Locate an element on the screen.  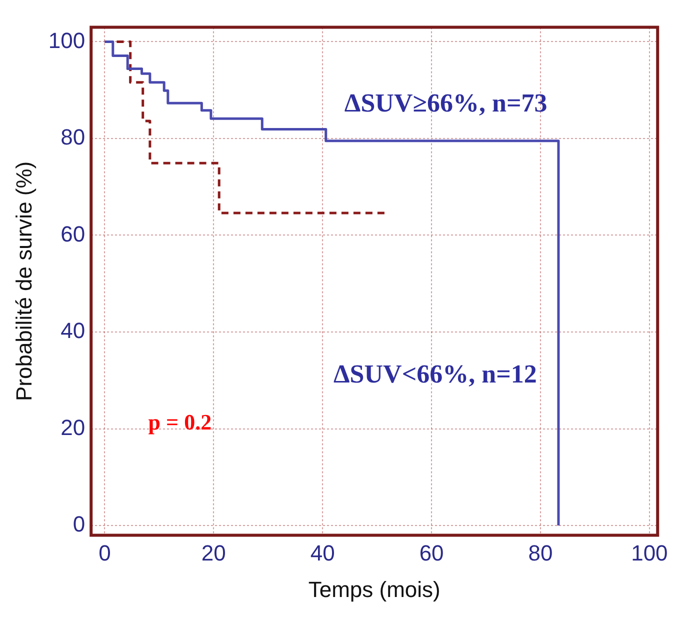
annotation: ΔSUV<66%, n=12 is located at coordinates (435, 373).